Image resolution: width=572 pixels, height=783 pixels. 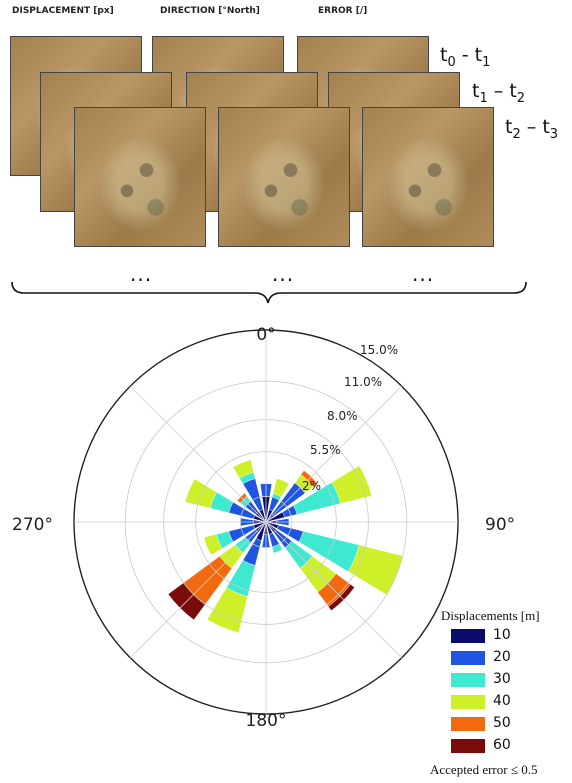 I want to click on ring-label-11: 11.0%, so click(x=363, y=382).